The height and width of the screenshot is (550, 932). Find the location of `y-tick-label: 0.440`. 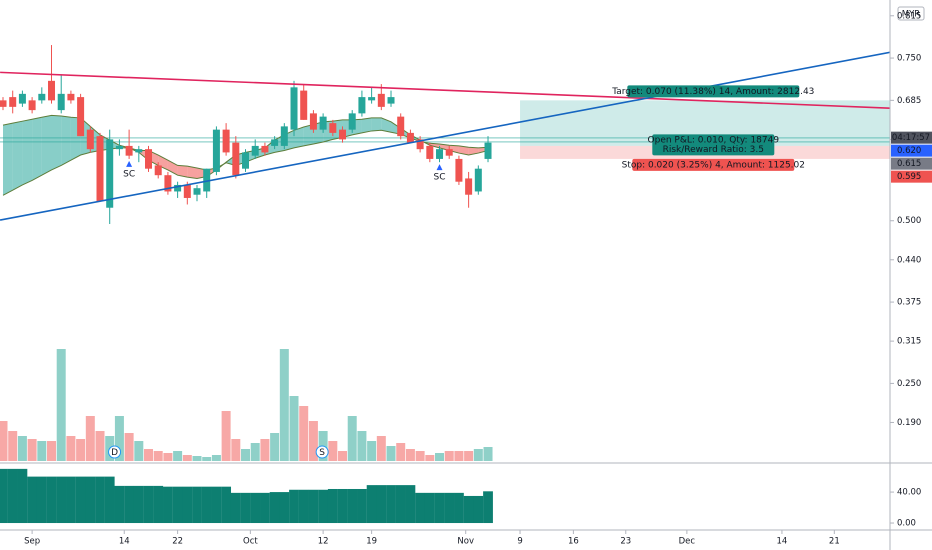

y-tick-label: 0.440 is located at coordinates (909, 260).